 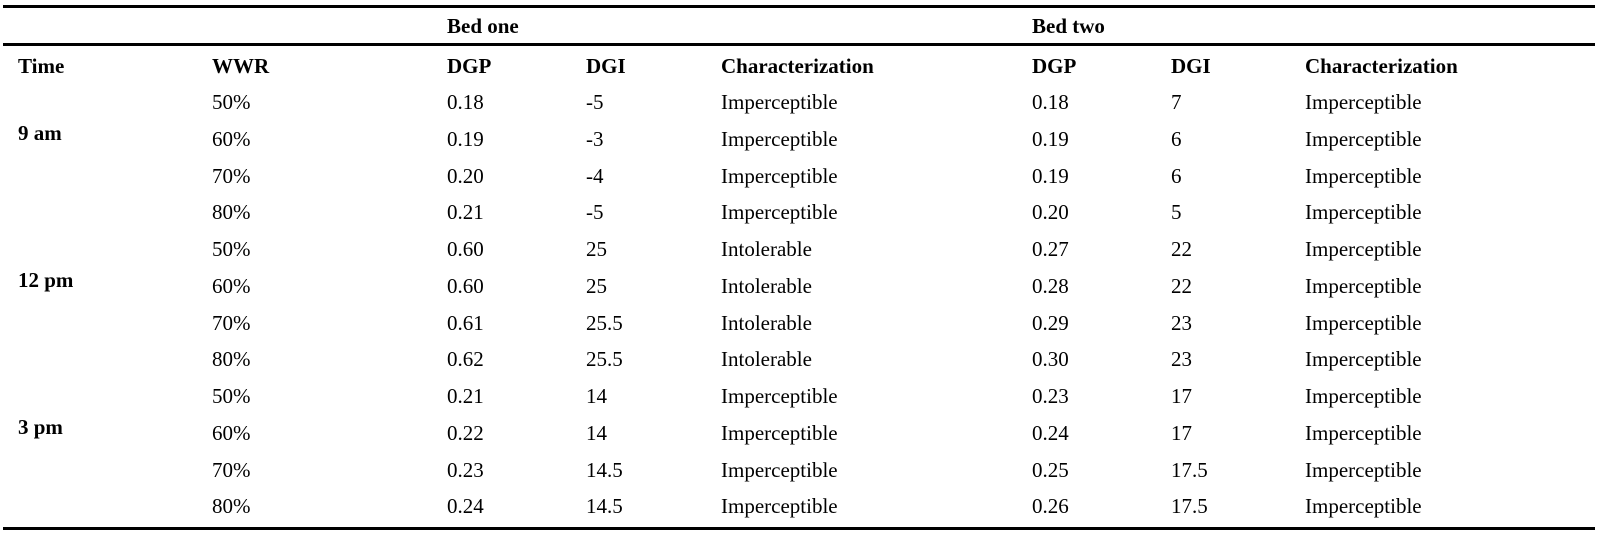 I want to click on cell-b2-dgp: 0.18, so click(x=1050, y=102).